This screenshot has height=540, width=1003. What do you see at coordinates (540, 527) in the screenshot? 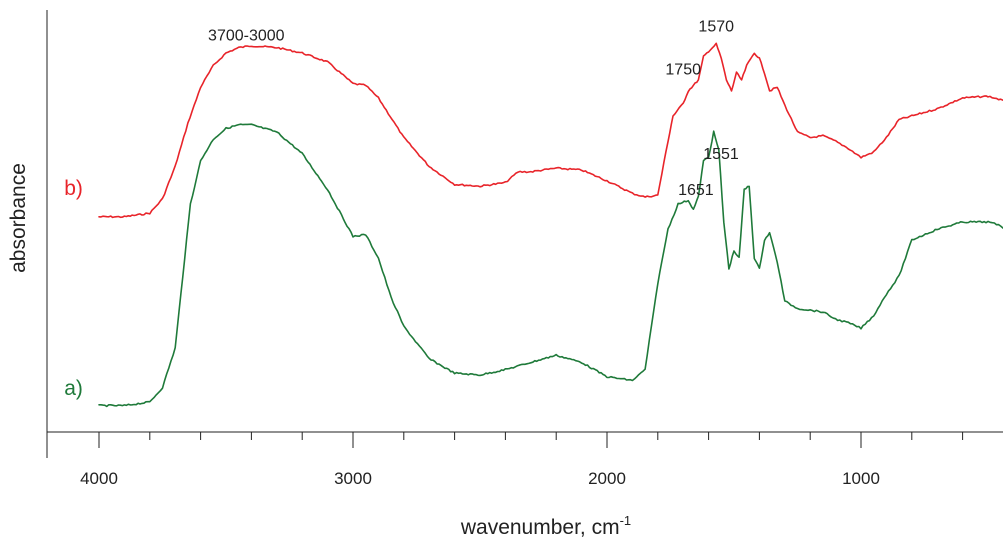
I see `x-axis-label-text: wavenumber, cm` at bounding box center [540, 527].